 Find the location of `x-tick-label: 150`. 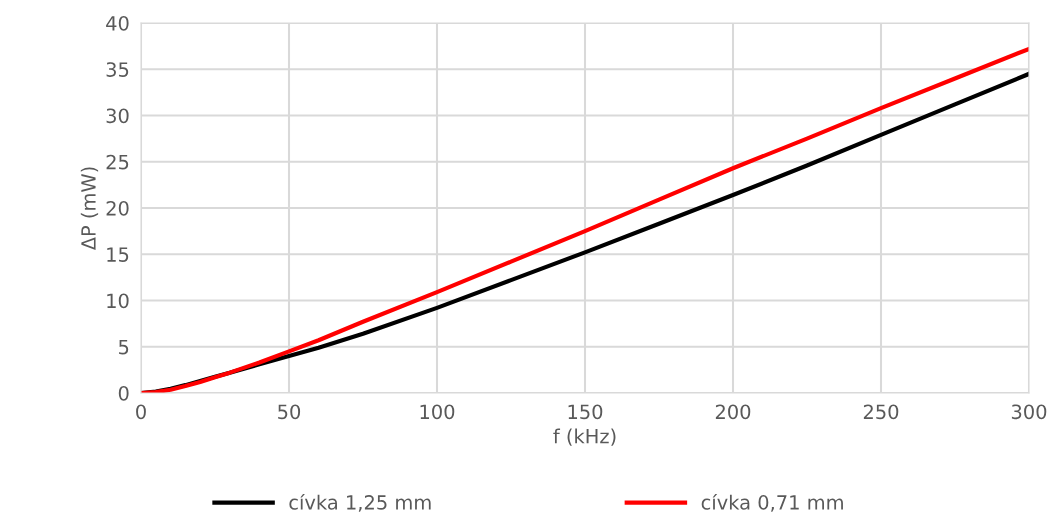

x-tick-label: 150 is located at coordinates (585, 412).